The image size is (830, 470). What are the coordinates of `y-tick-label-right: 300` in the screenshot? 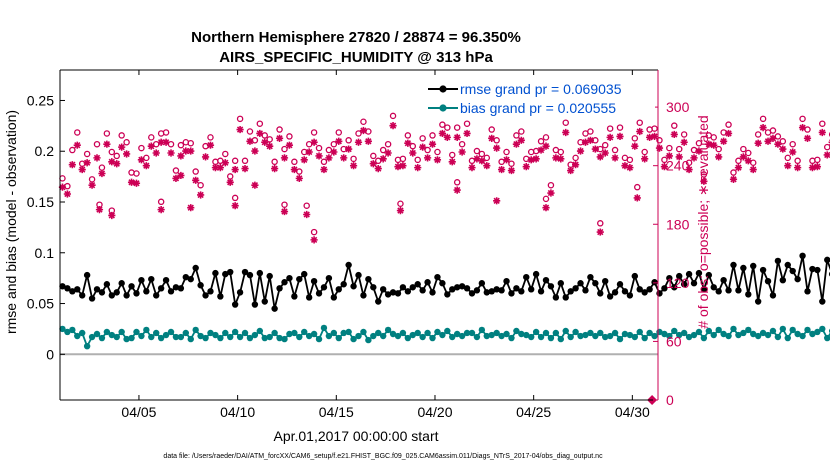 It's located at (678, 107).